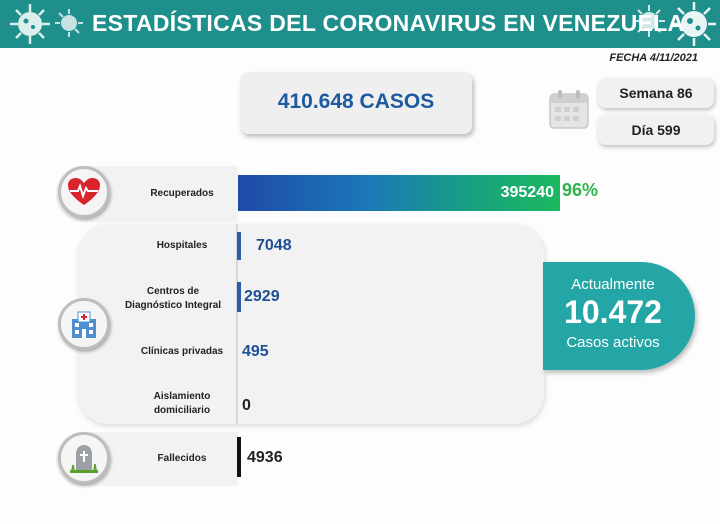 Image resolution: width=720 pixels, height=524 pixels. Describe the element at coordinates (182, 458) in the screenshot. I see `deaths-label: Fallecidos` at that location.